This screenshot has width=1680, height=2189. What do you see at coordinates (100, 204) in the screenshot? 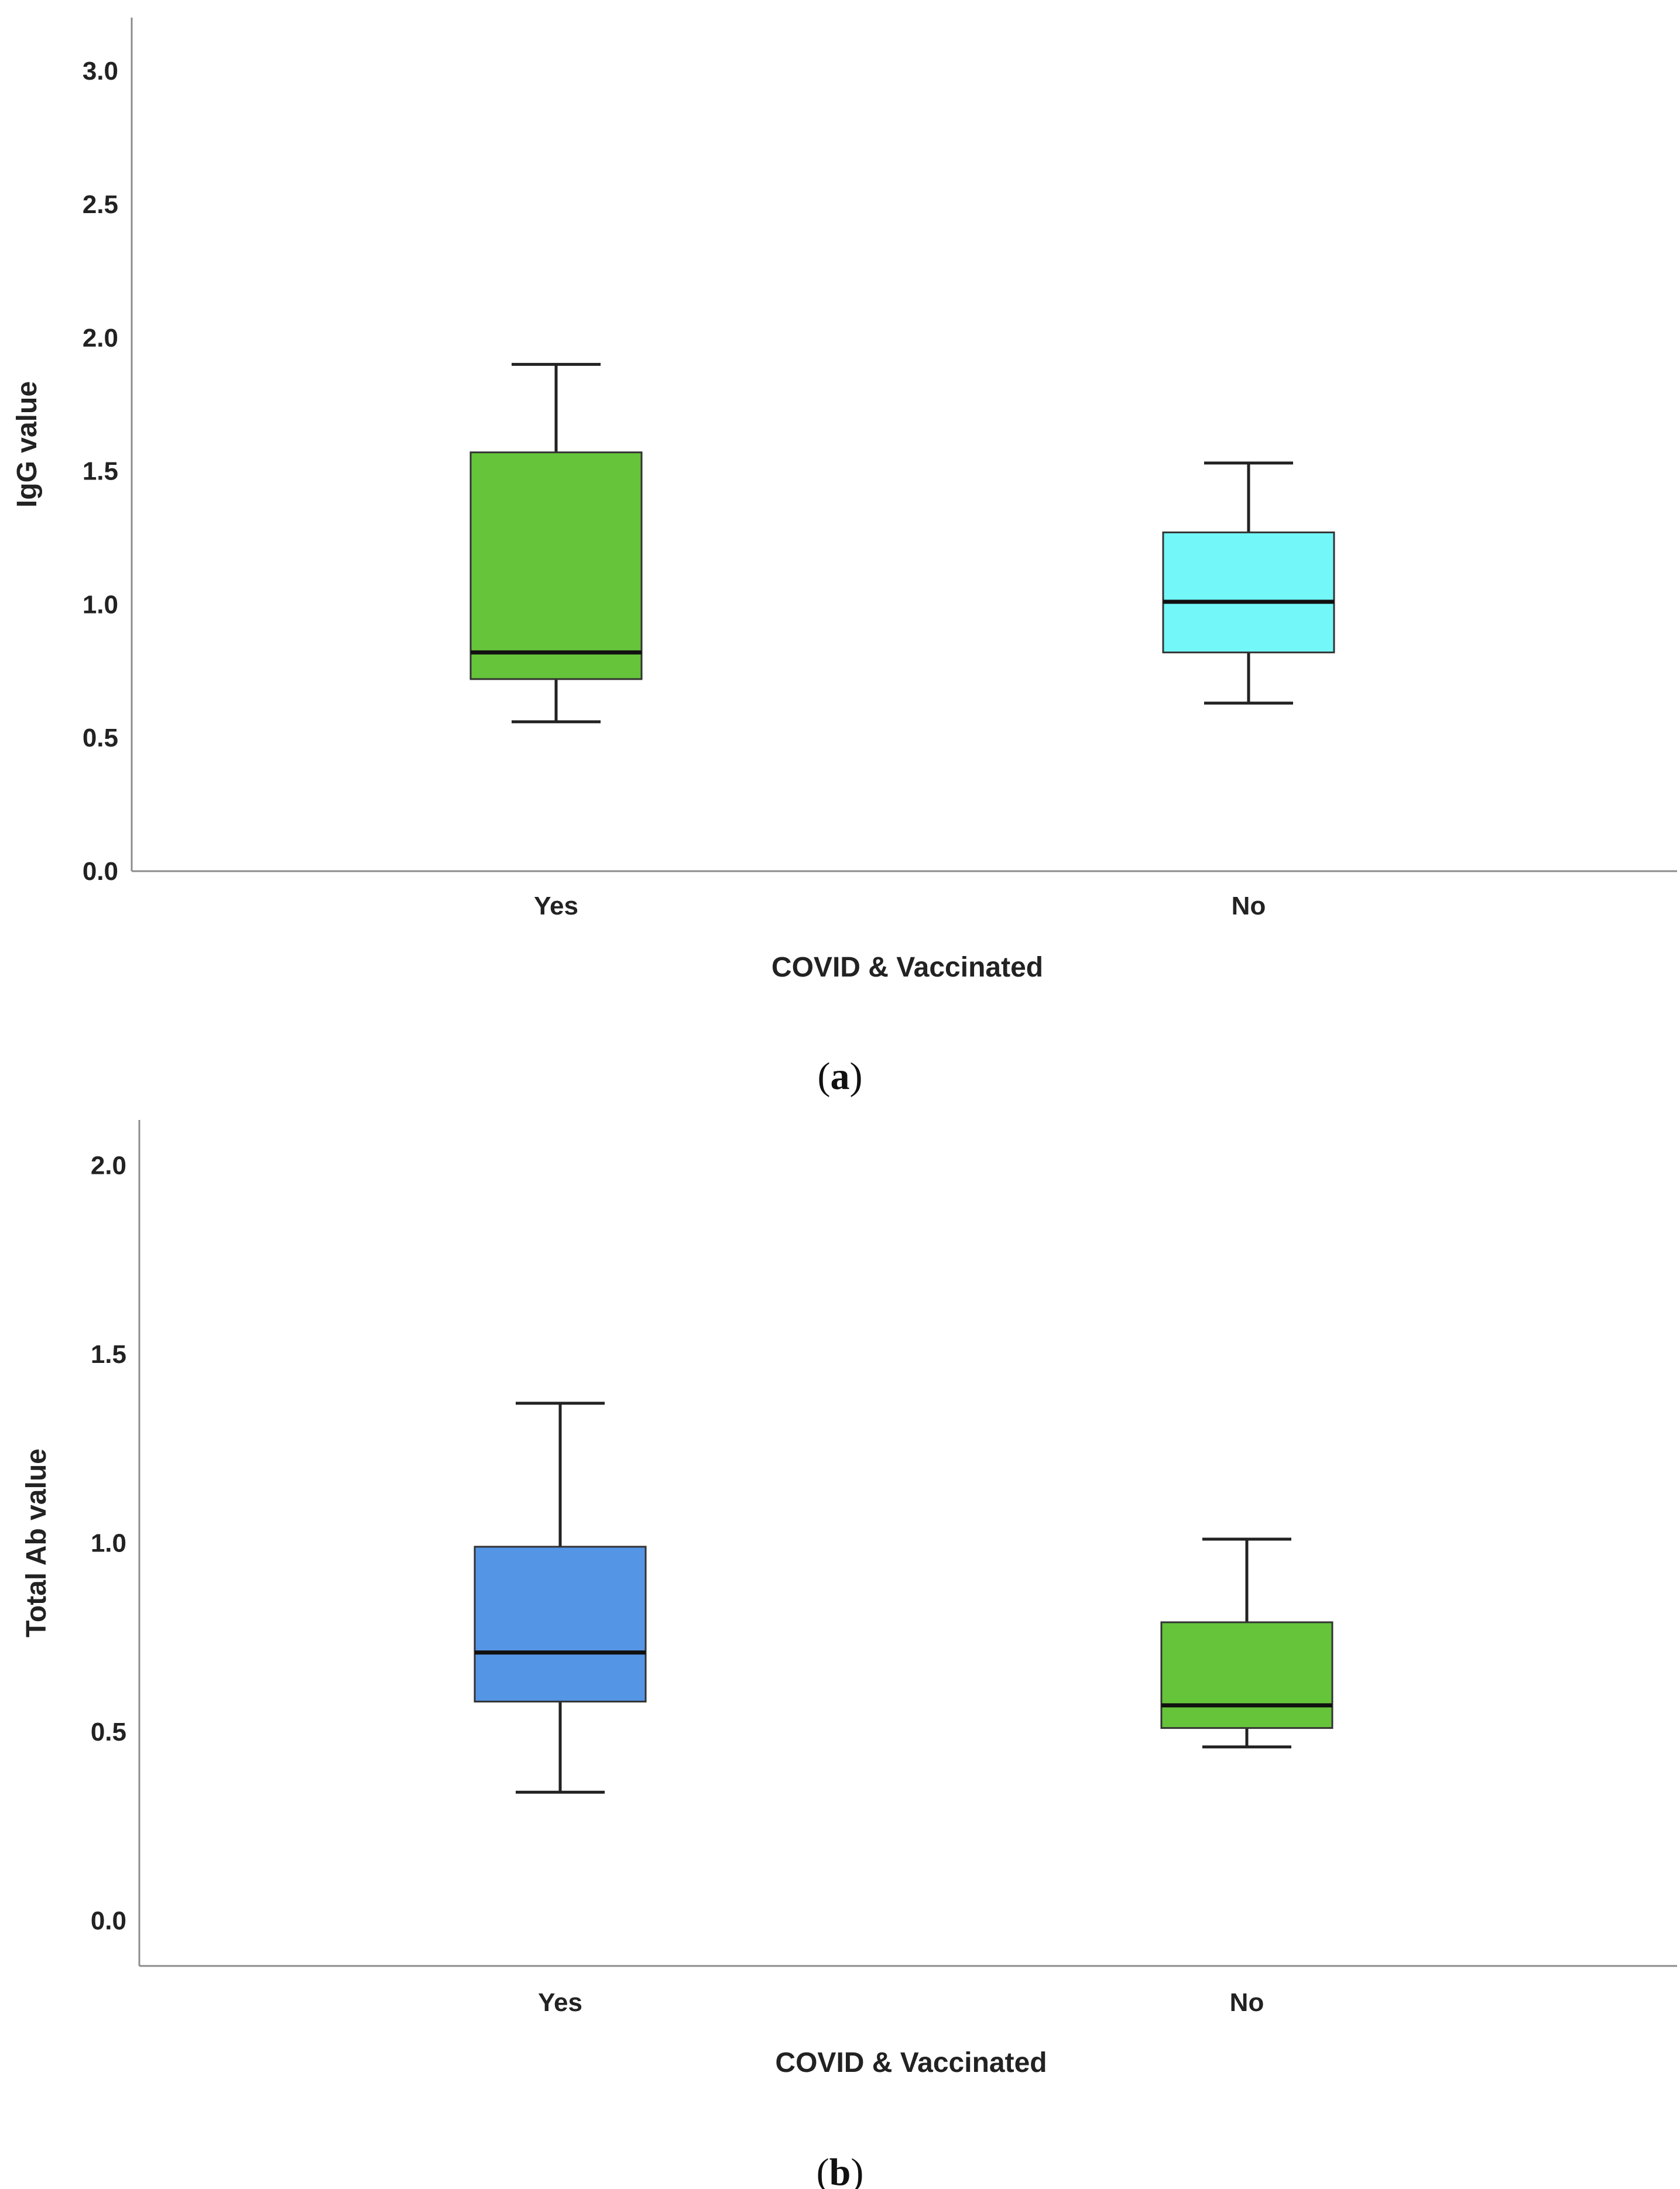
I see `y-tick-label: 2.5` at bounding box center [100, 204].